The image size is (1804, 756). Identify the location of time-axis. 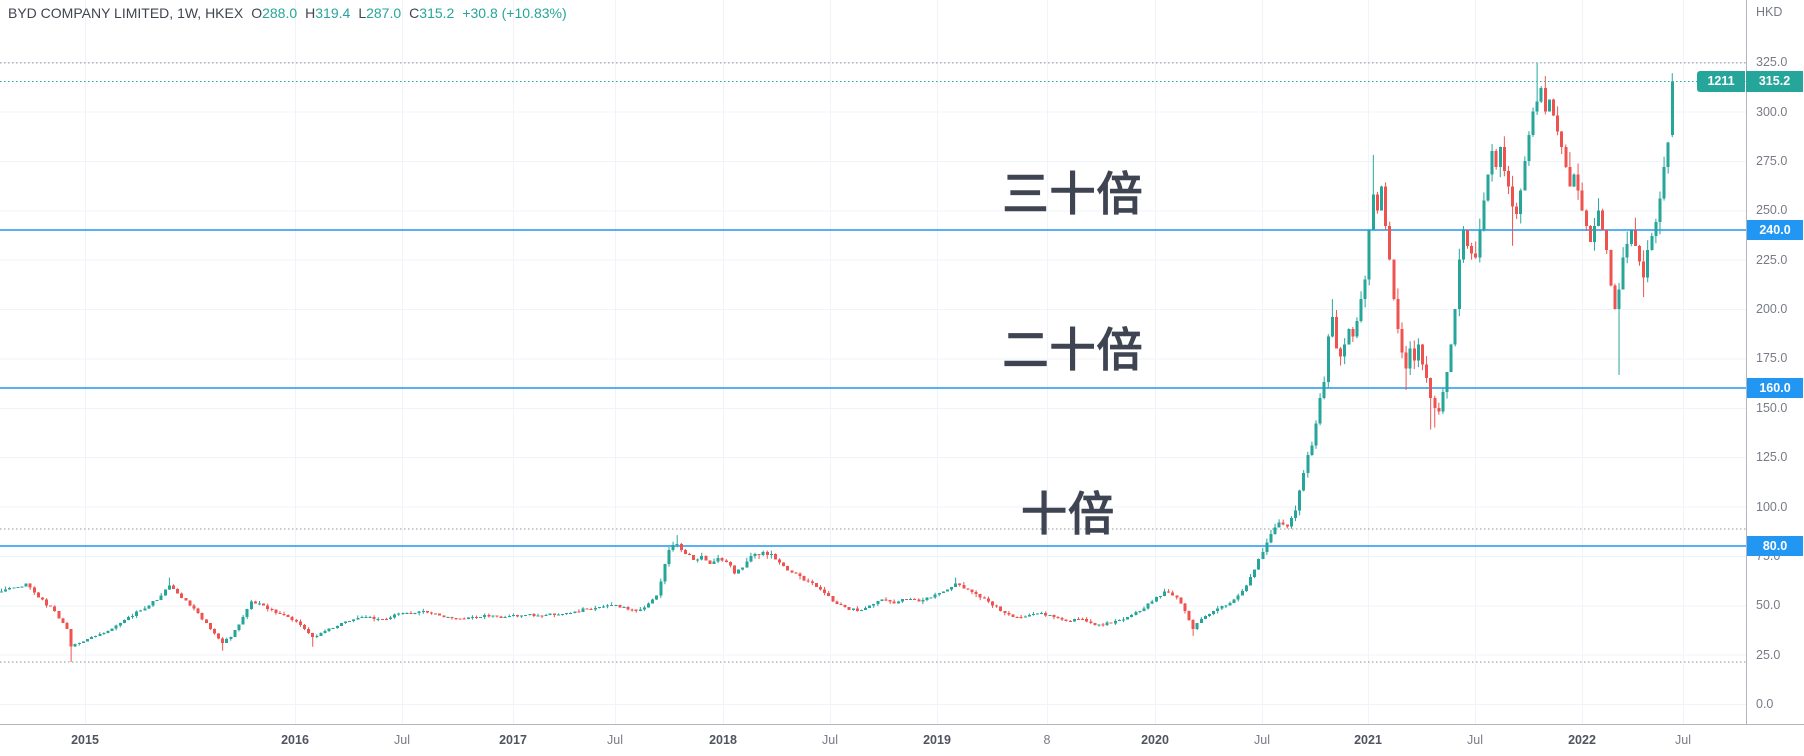
(902, 740).